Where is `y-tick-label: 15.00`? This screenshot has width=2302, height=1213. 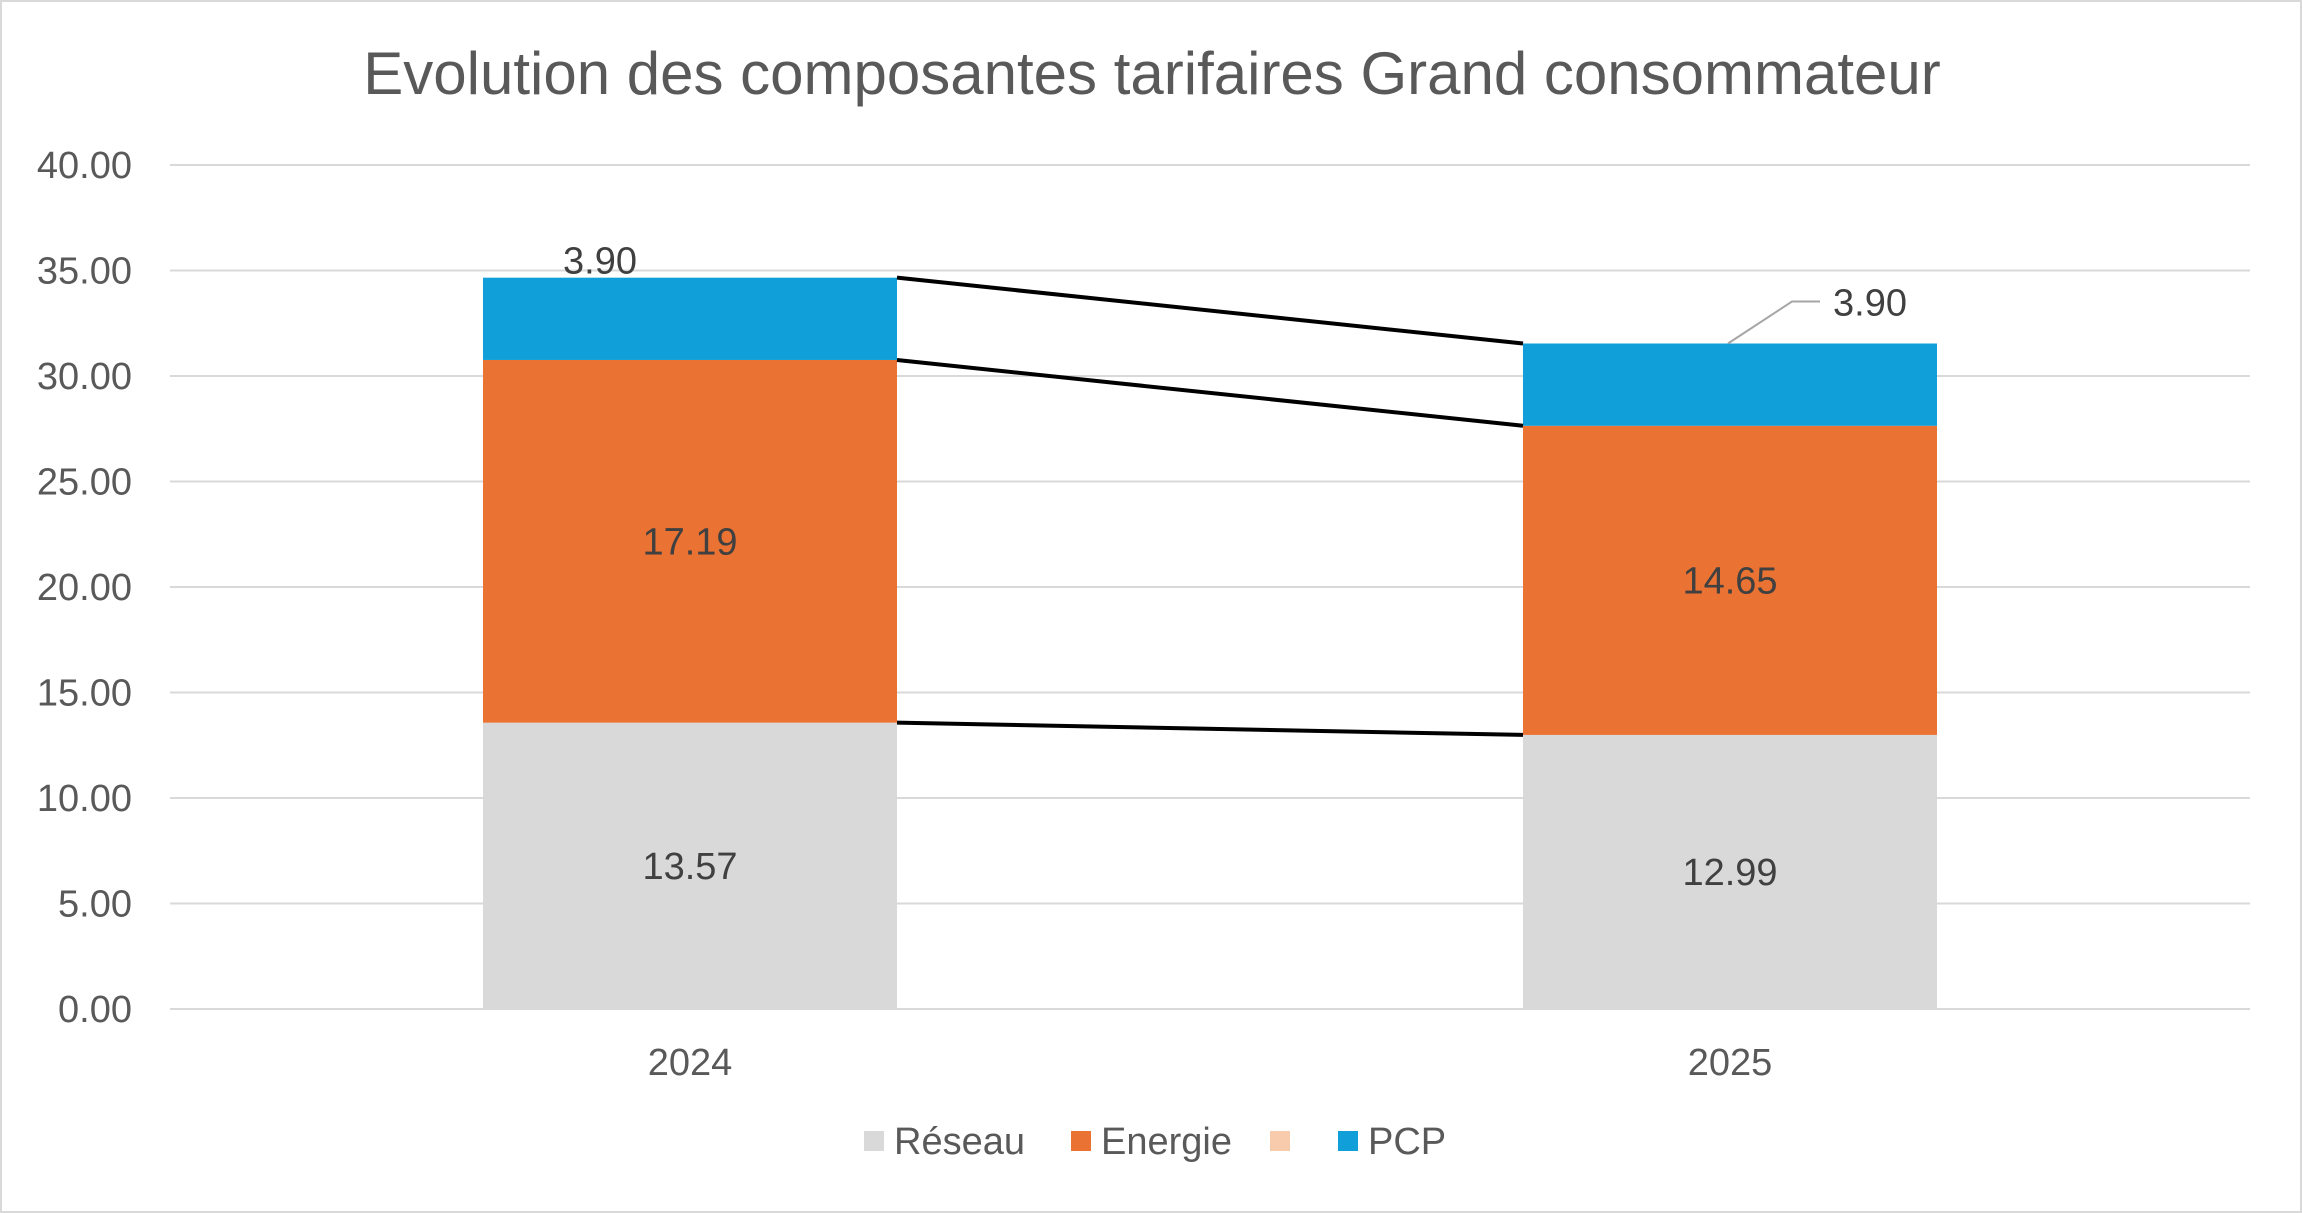
y-tick-label: 15.00 is located at coordinates (84, 694).